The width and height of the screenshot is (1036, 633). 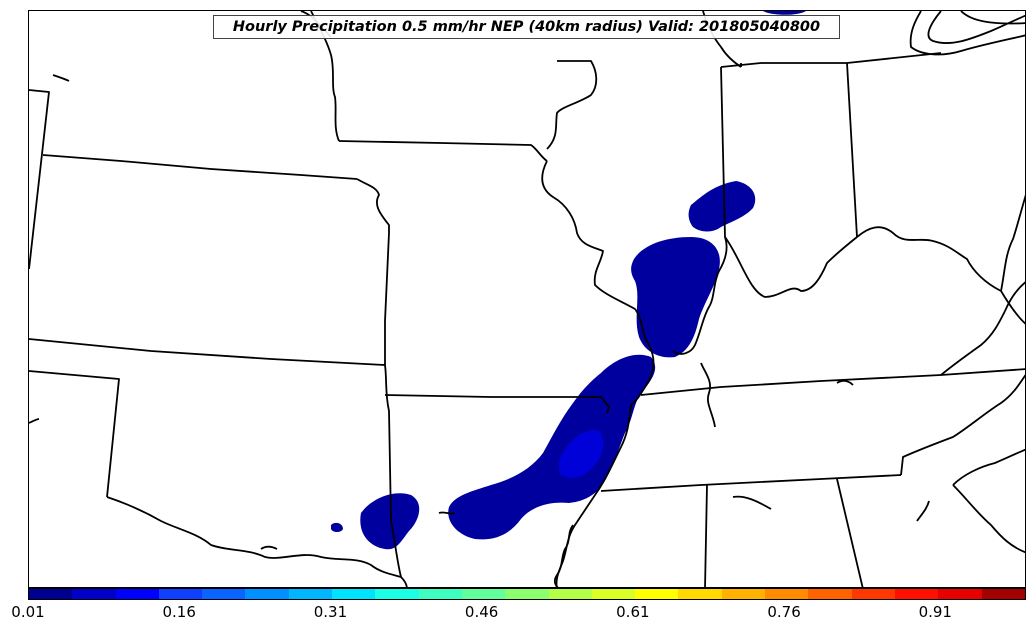 What do you see at coordinates (552, 447) in the screenshot?
I see `precip-area-mississippi-valley` at bounding box center [552, 447].